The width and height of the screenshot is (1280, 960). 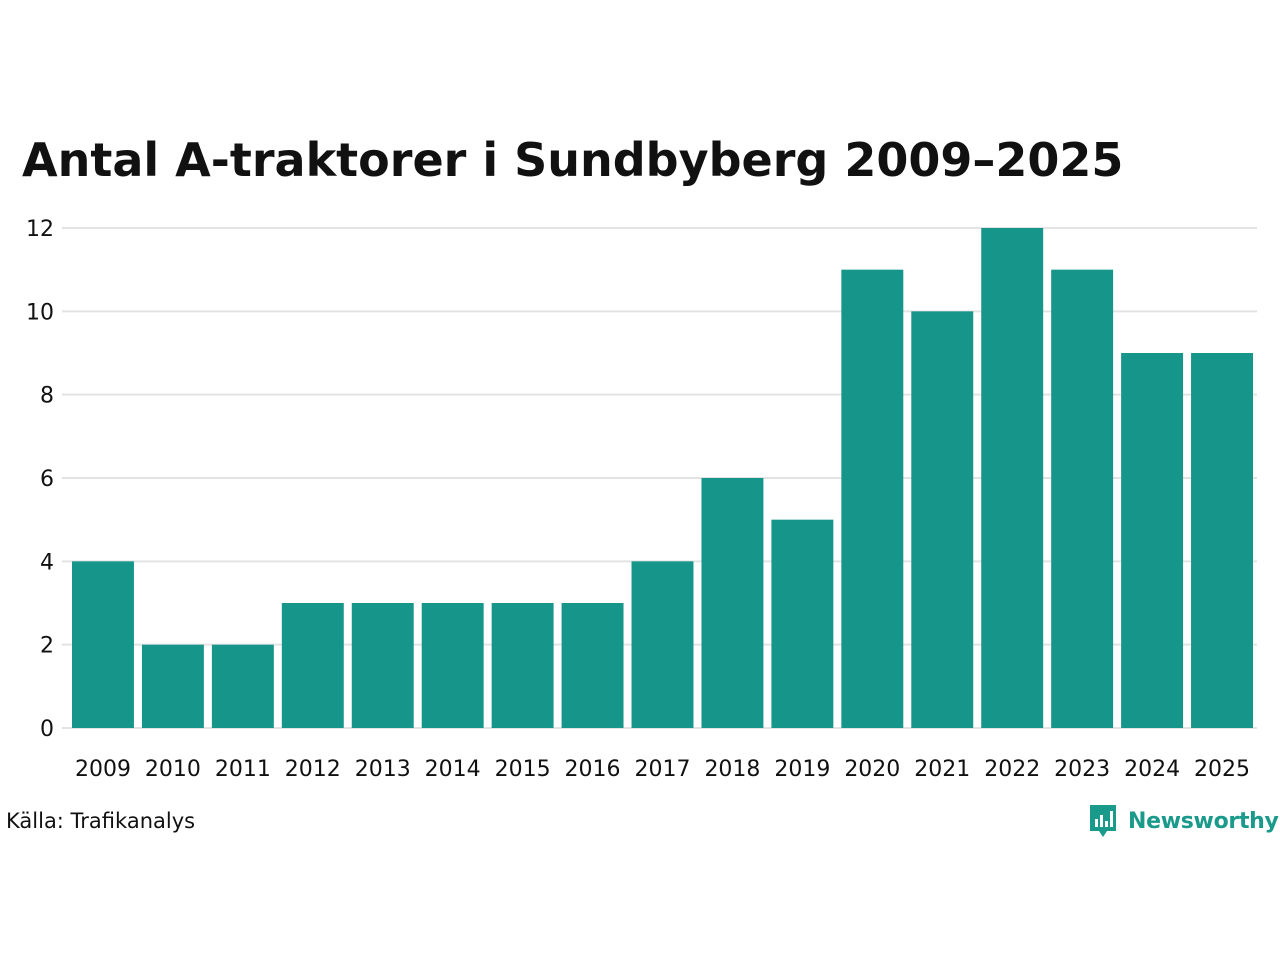 I want to click on bar-2011, so click(x=242, y=686).